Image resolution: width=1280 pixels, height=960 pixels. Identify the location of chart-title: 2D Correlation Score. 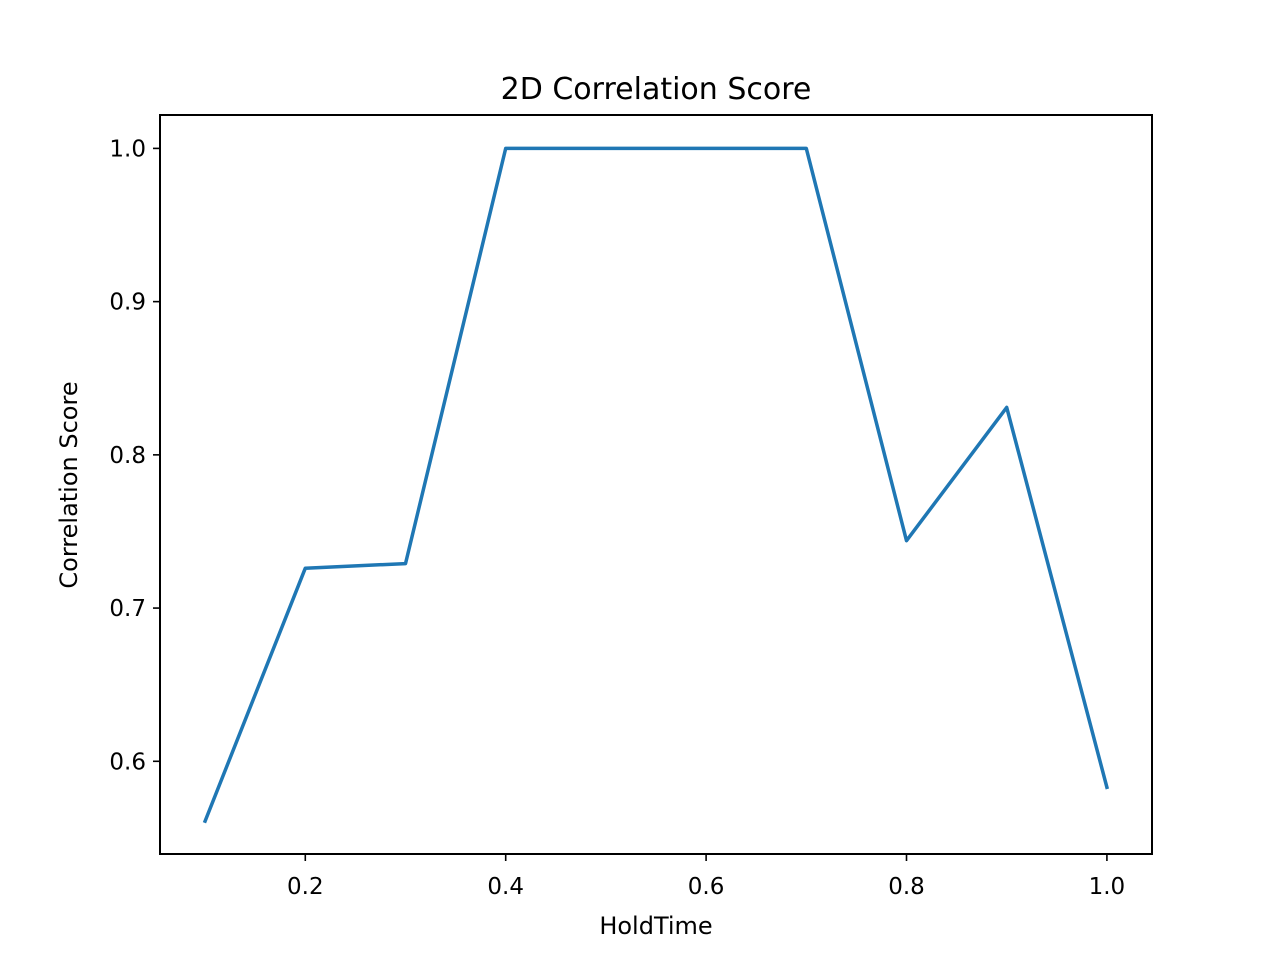
(656, 89).